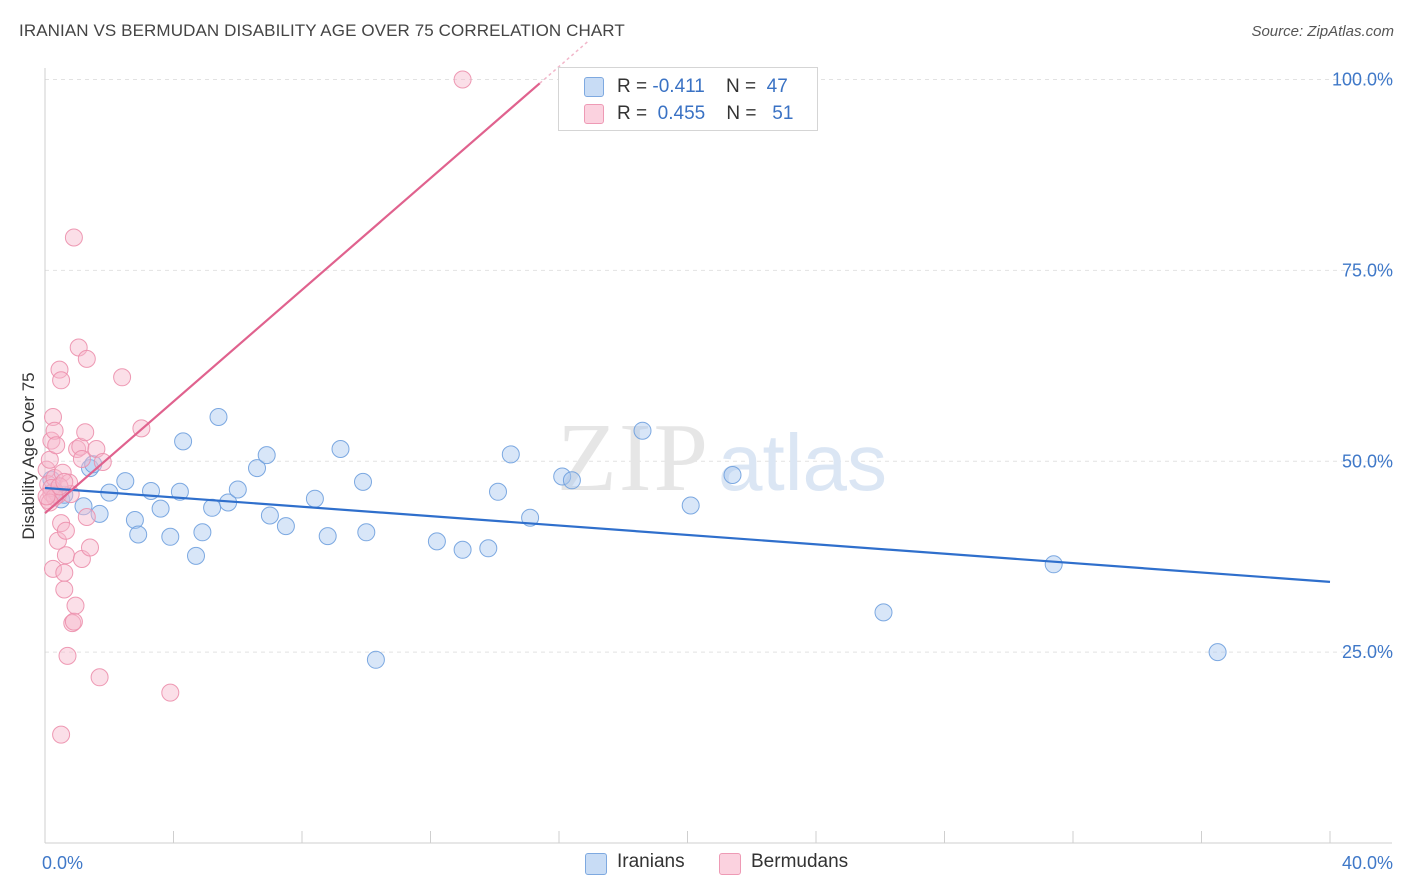  Describe the element at coordinates (800, 861) in the screenshot. I see `legend-label-bermudans: Bermudans` at that location.